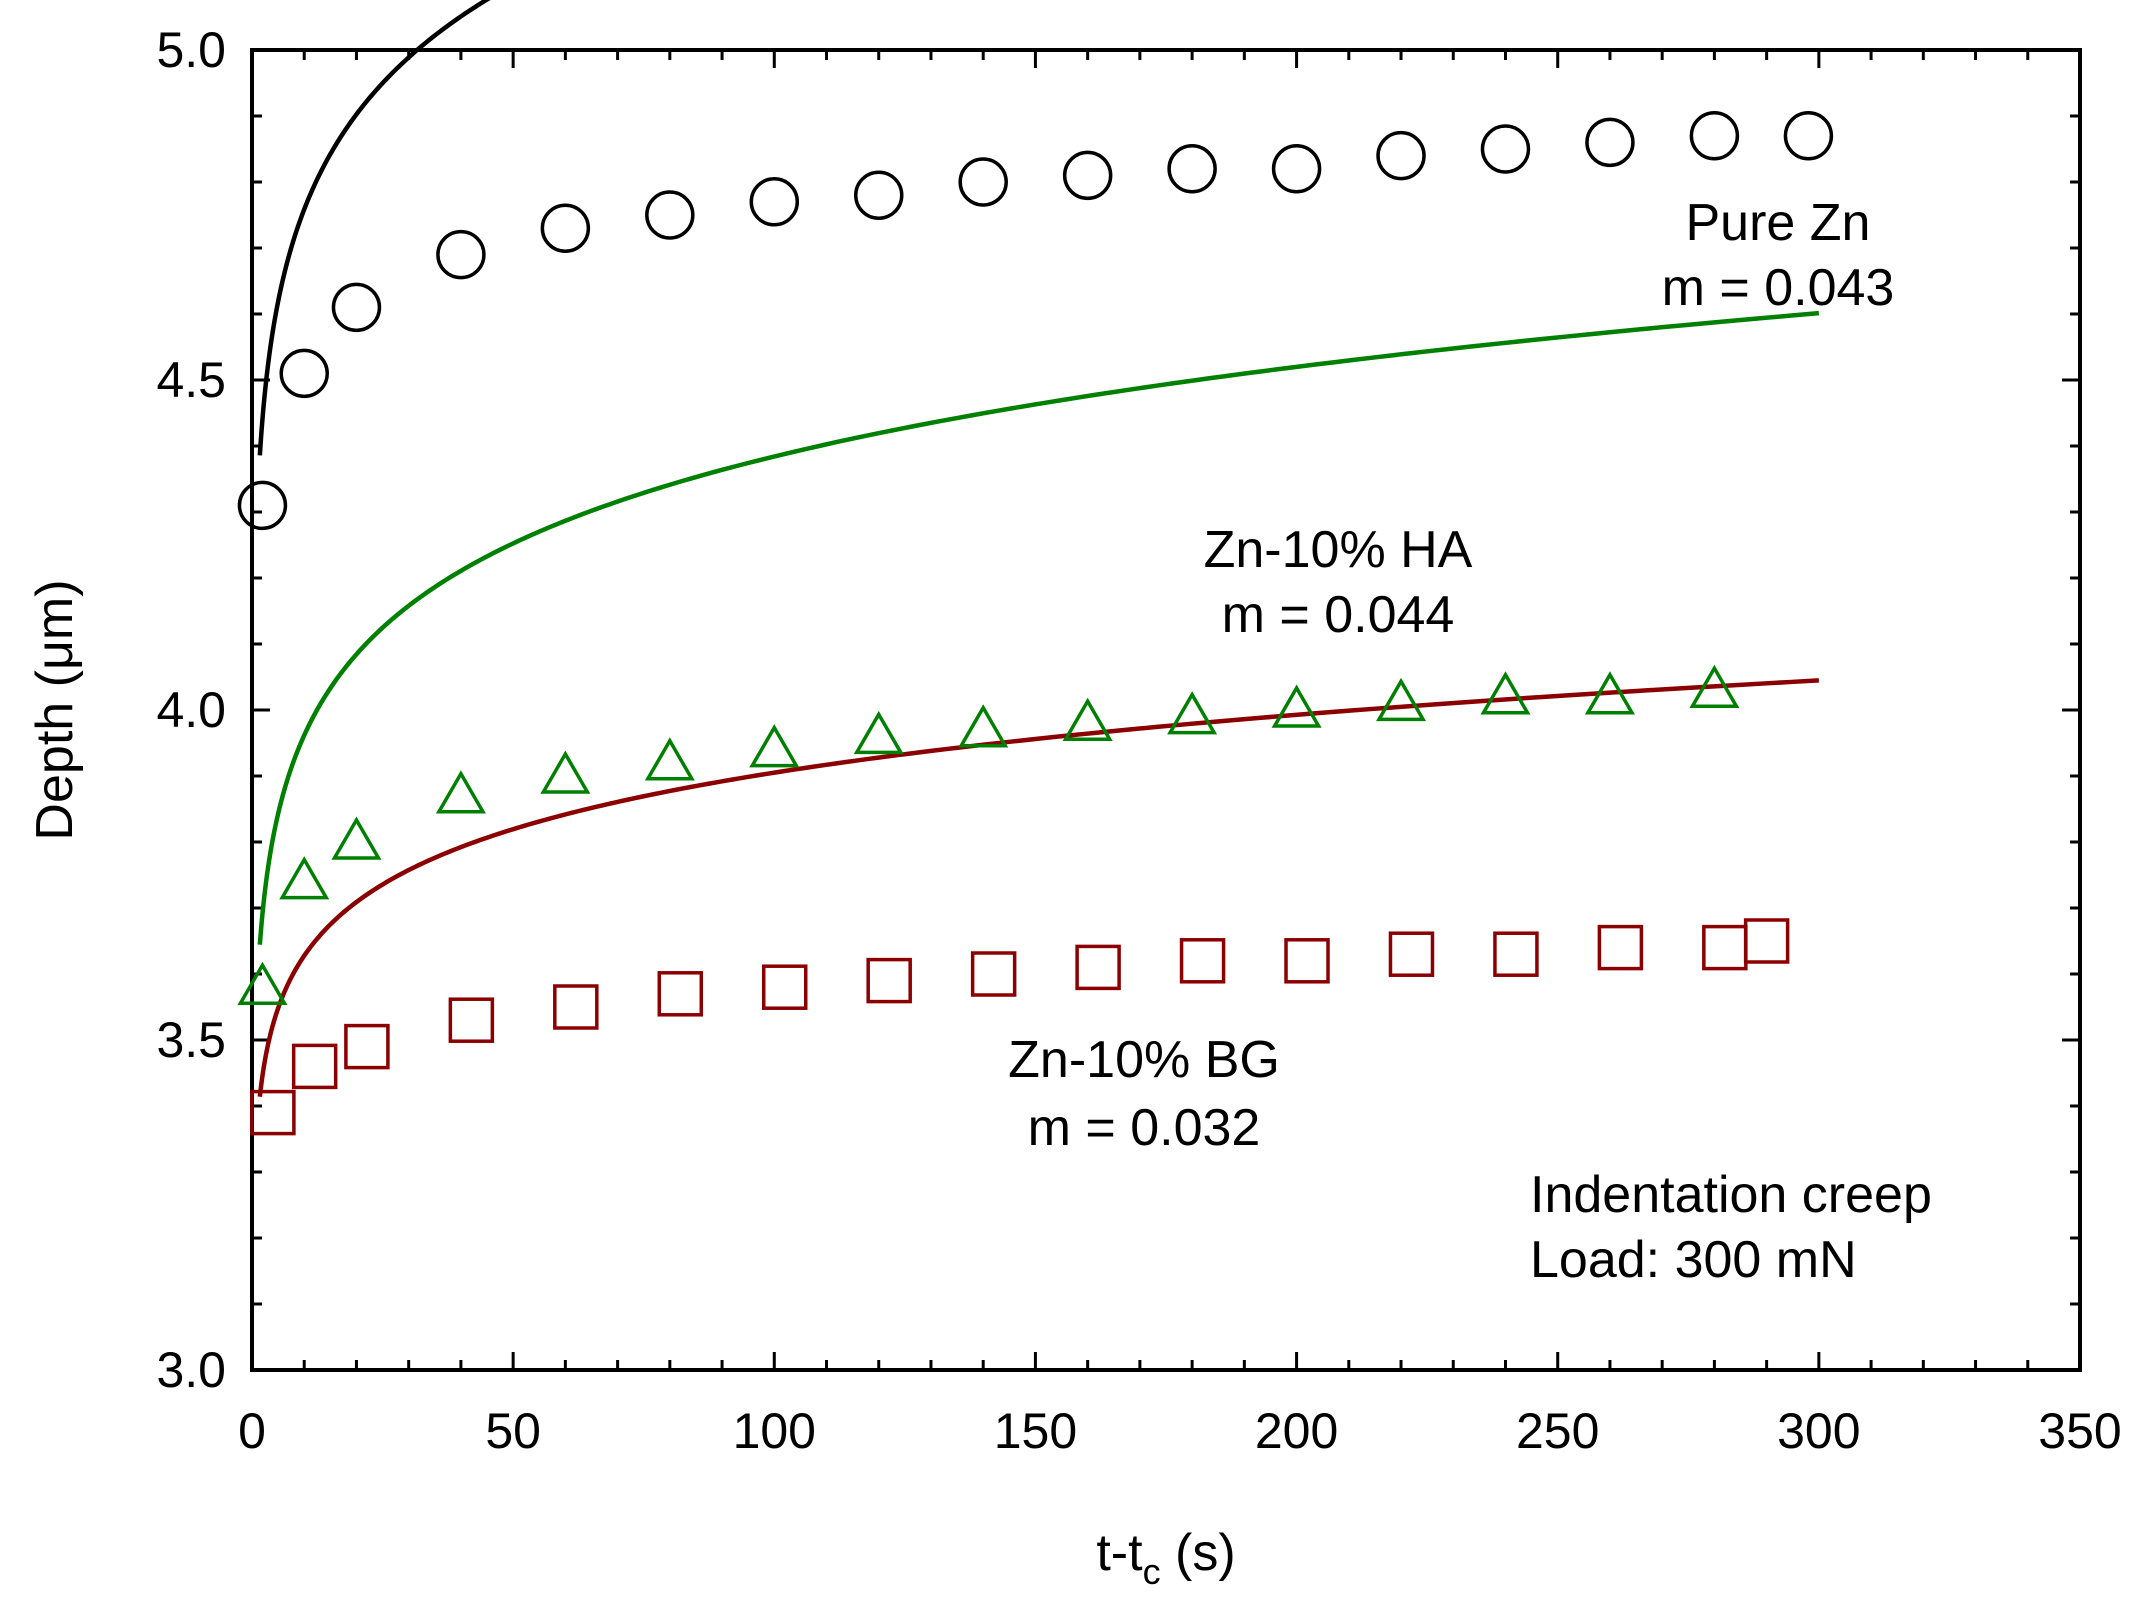 The height and width of the screenshot is (1609, 2140). Describe the element at coordinates (2079, 1431) in the screenshot. I see `x-tick-label: 350` at that location.